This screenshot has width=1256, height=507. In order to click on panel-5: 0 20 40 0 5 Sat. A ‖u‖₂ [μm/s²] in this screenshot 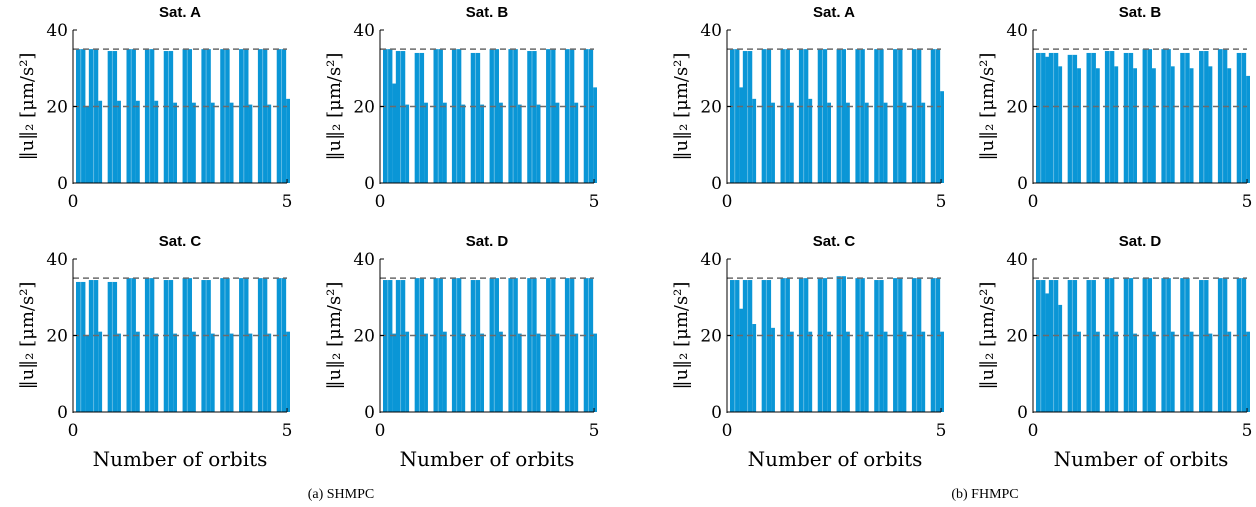, I will do `click(808, 108)`.